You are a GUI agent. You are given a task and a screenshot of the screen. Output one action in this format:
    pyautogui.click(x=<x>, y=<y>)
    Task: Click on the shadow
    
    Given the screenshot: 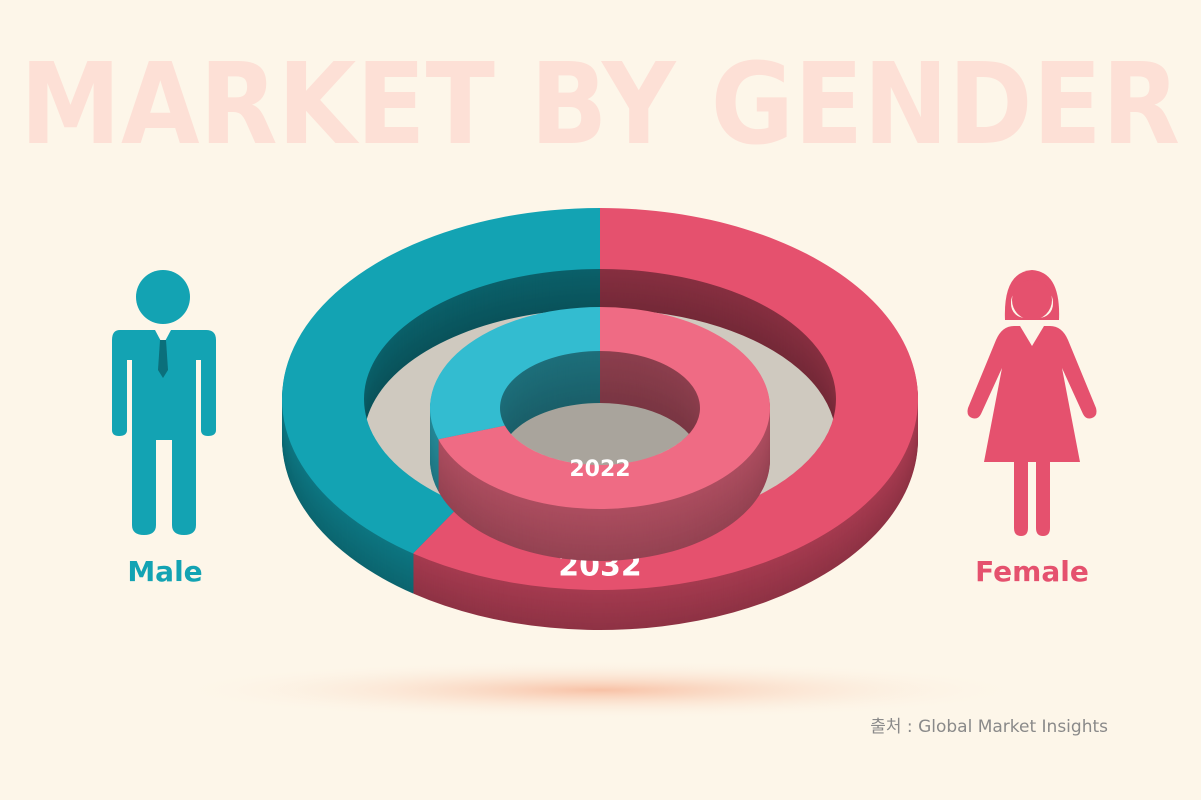 What is the action you would take?
    pyautogui.click(x=600, y=690)
    